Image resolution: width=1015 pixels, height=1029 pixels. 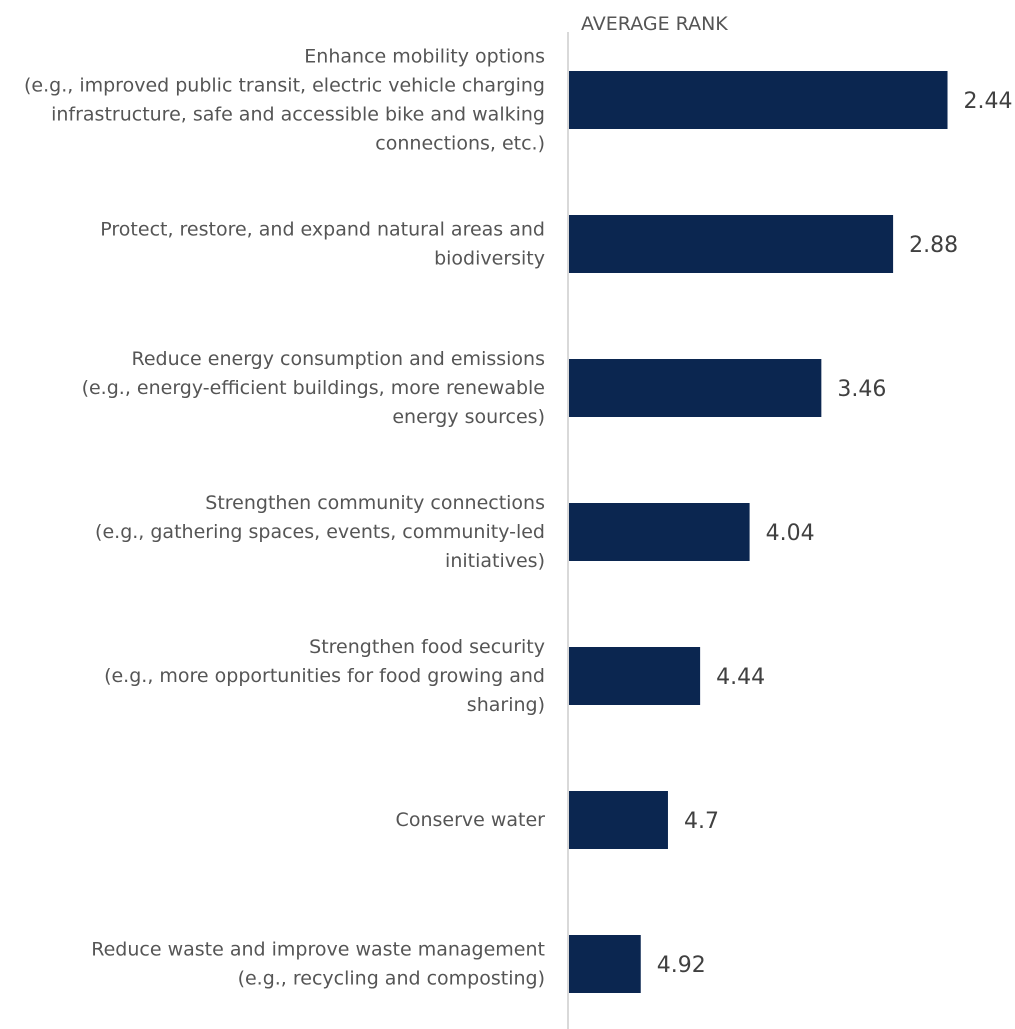 I want to click on category-label-line: Strengthen community connections, so click(x=375, y=503).